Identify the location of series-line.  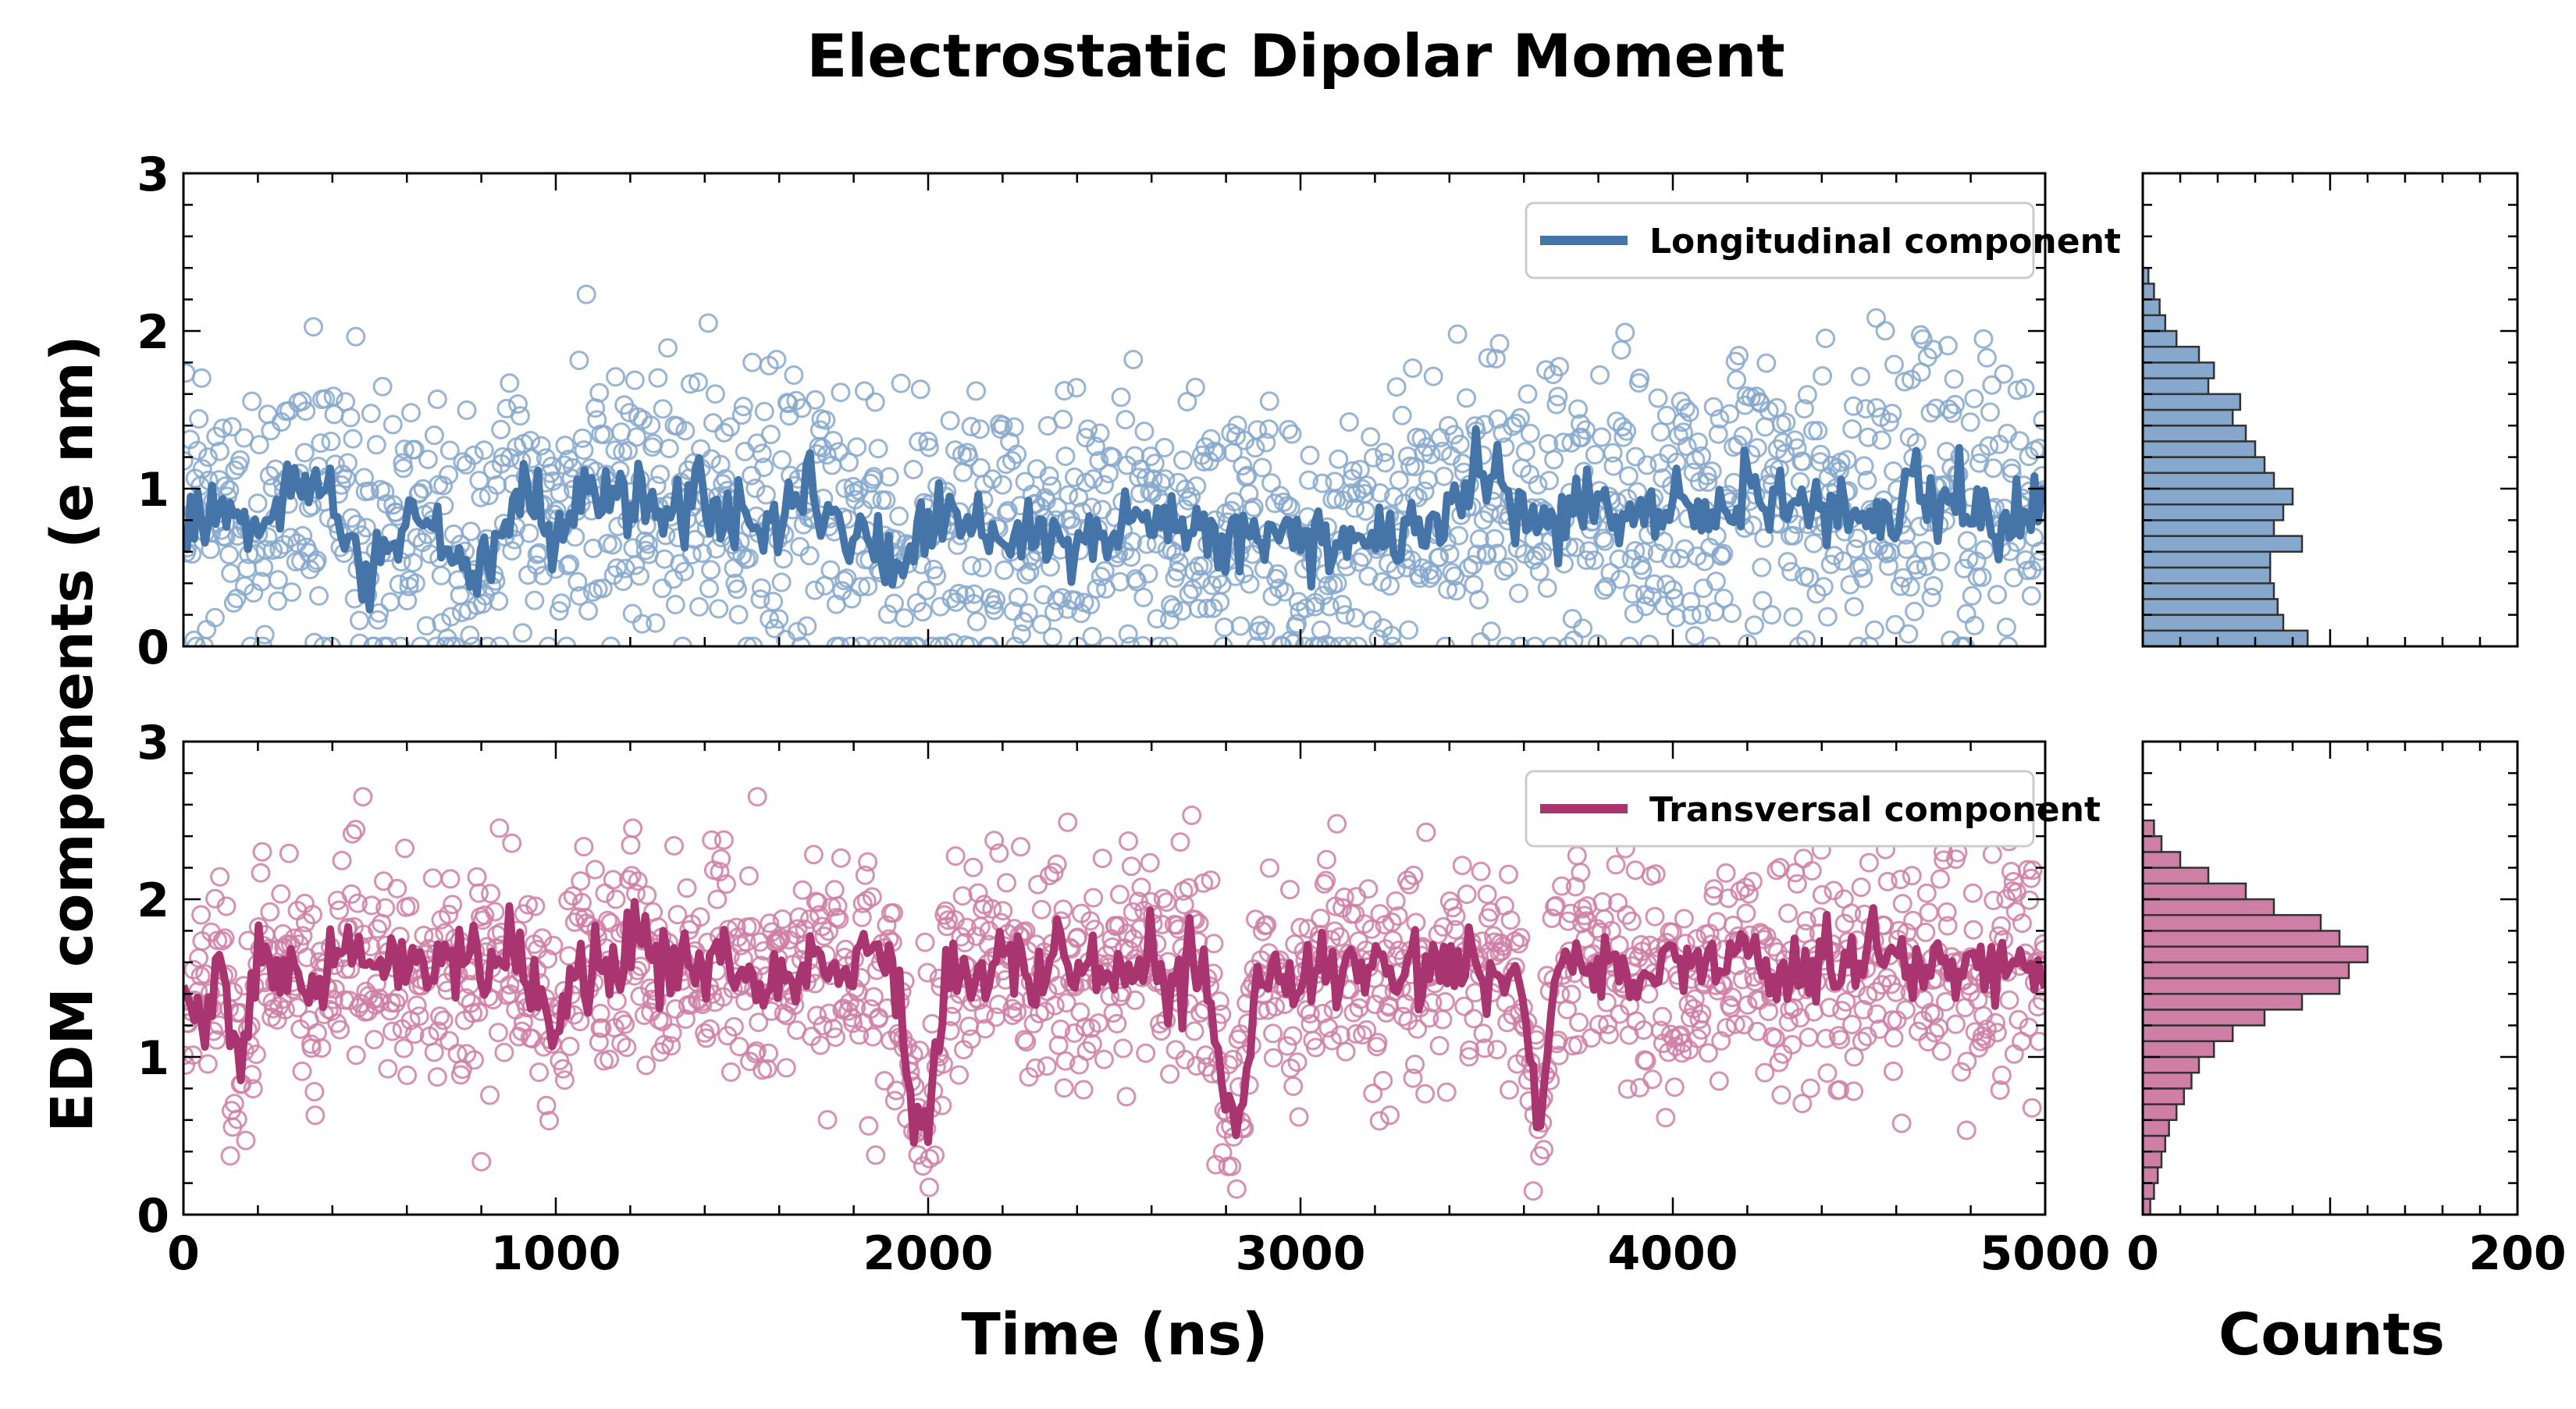
(1114, 1022).